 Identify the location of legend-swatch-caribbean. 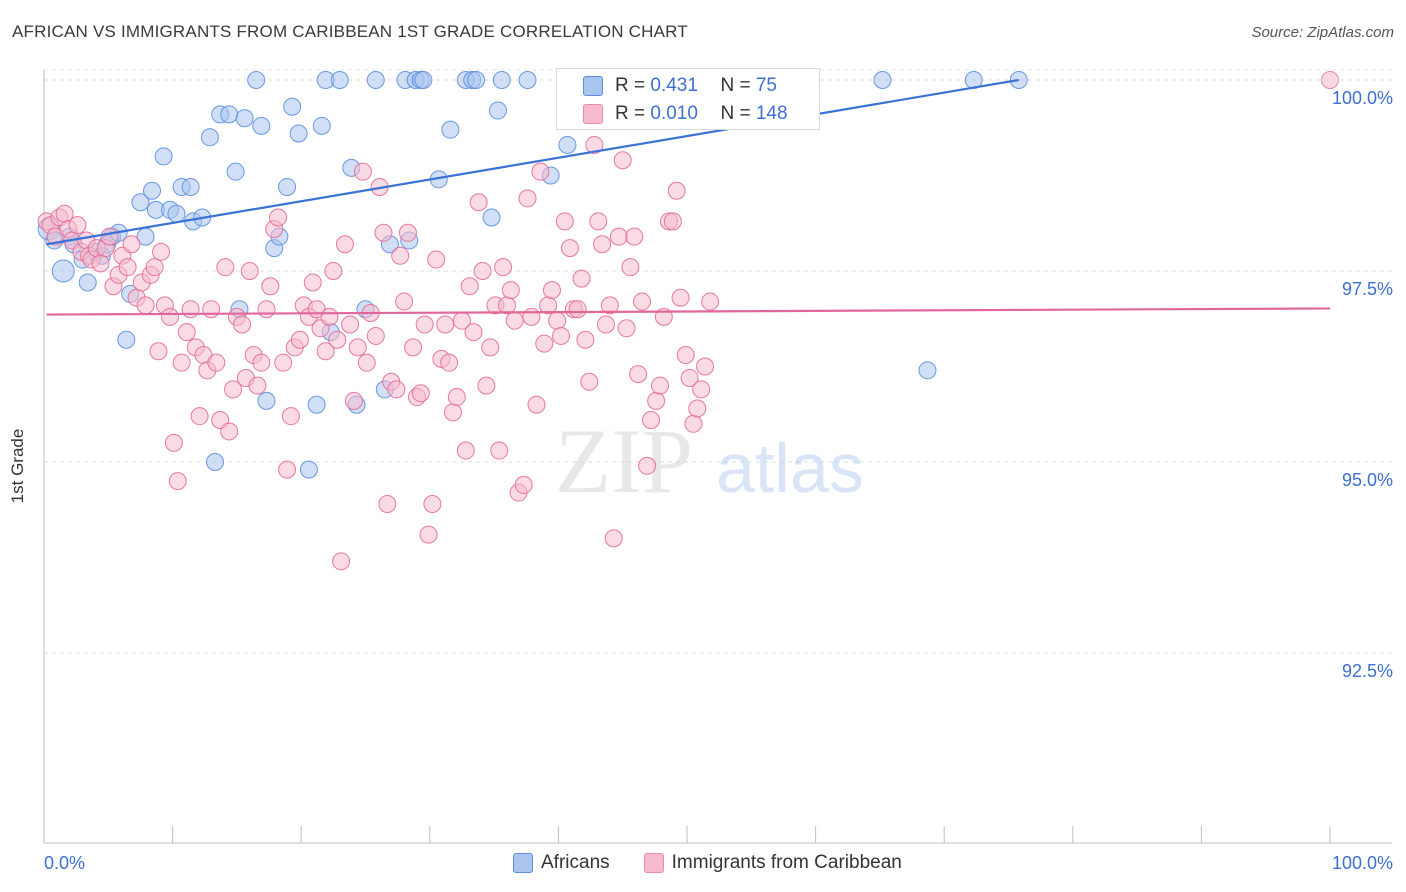
(653, 863).